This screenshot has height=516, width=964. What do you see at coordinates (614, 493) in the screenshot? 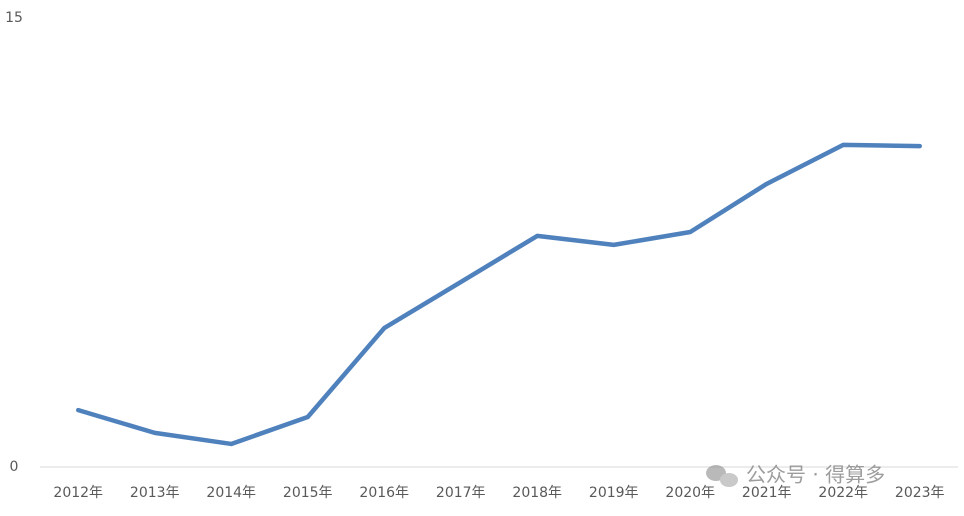
I see `x-tick-label: 2019年` at bounding box center [614, 493].